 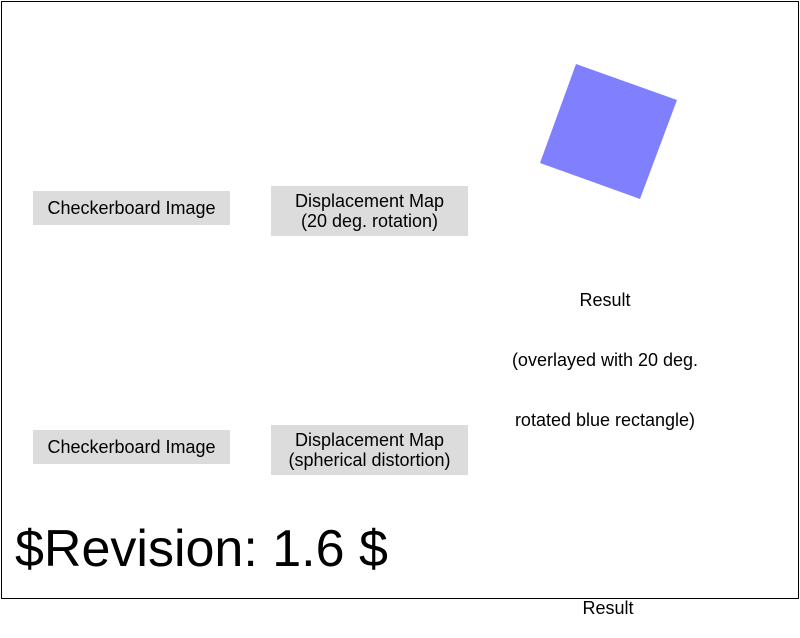 I want to click on result-caption-2-line1: Result, so click(x=608, y=608).